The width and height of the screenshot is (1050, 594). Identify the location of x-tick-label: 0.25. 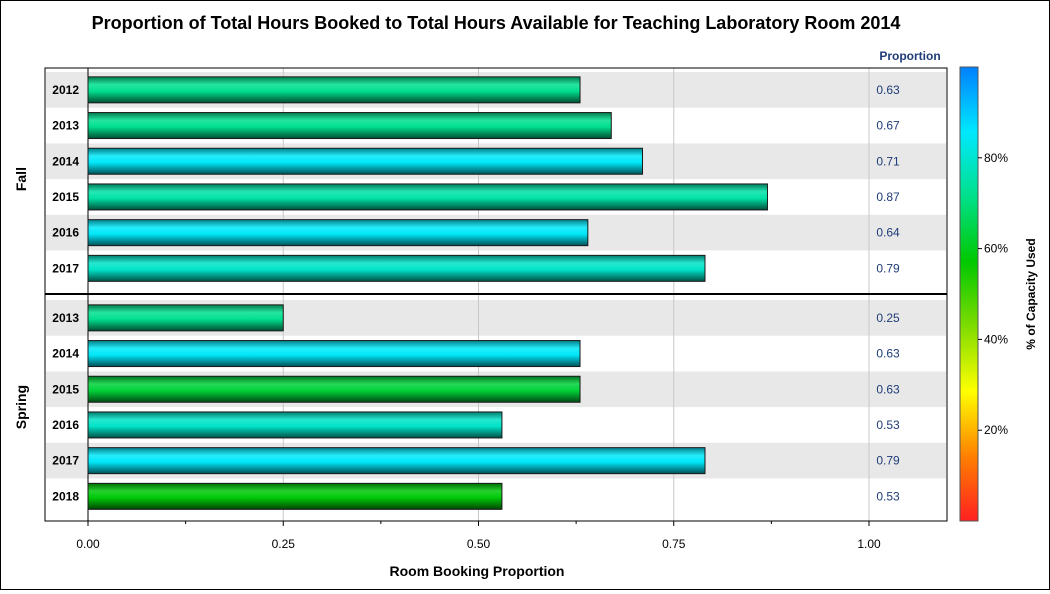
(284, 544).